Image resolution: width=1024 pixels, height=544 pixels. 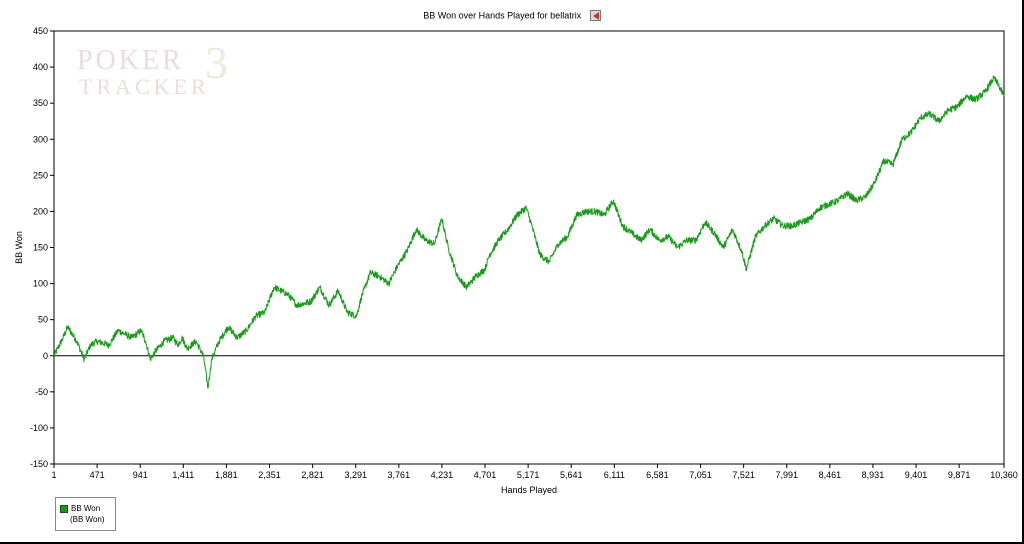 What do you see at coordinates (39, 464) in the screenshot?
I see `y-tick-label: -150` at bounding box center [39, 464].